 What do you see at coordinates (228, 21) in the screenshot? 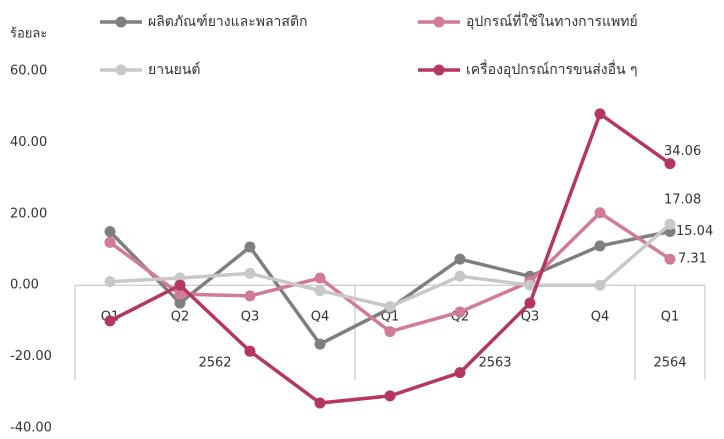
I see `legend-label: ผลิตภัณฑ์ยางและพลาสติก` at bounding box center [228, 21].